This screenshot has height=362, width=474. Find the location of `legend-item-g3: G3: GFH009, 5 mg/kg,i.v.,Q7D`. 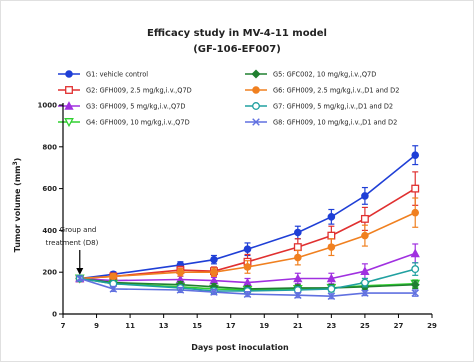

legend-item-g3: G3: GFH009, 5 mg/kg,i.v.,Q7D is located at coordinates (121, 106).